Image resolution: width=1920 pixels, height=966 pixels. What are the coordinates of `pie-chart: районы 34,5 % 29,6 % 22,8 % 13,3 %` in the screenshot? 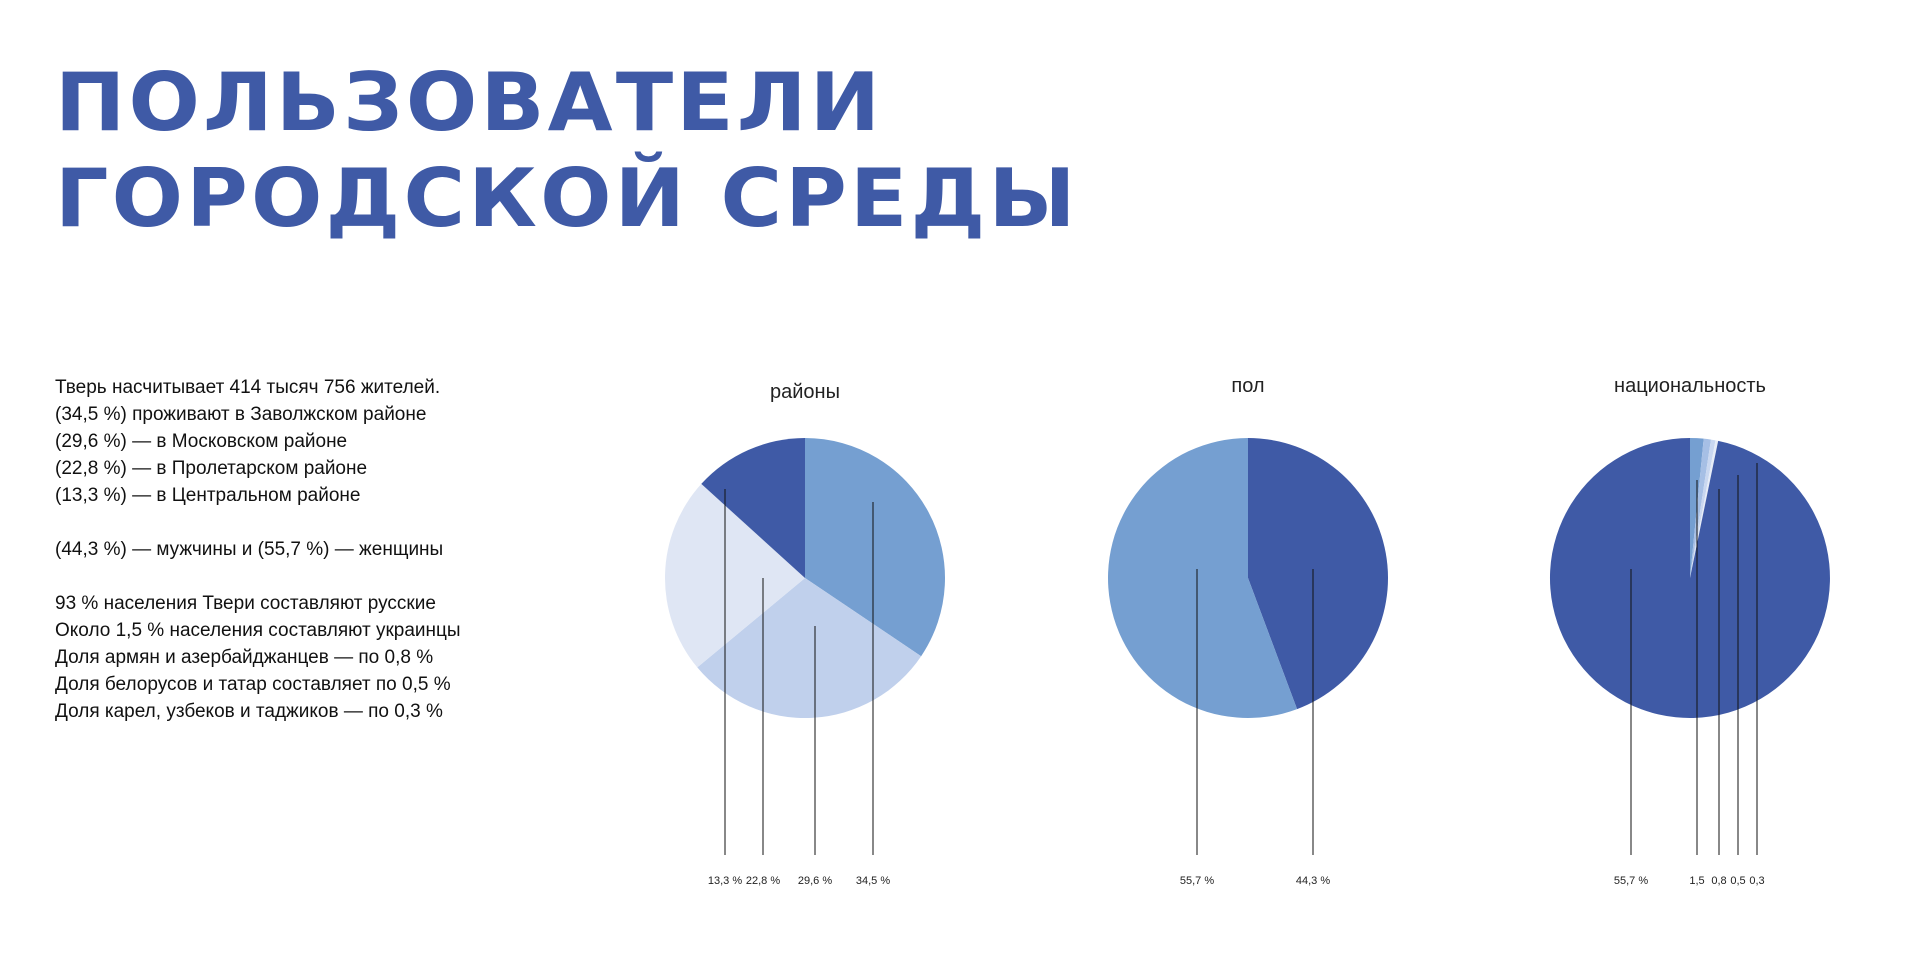 It's located at (804, 634).